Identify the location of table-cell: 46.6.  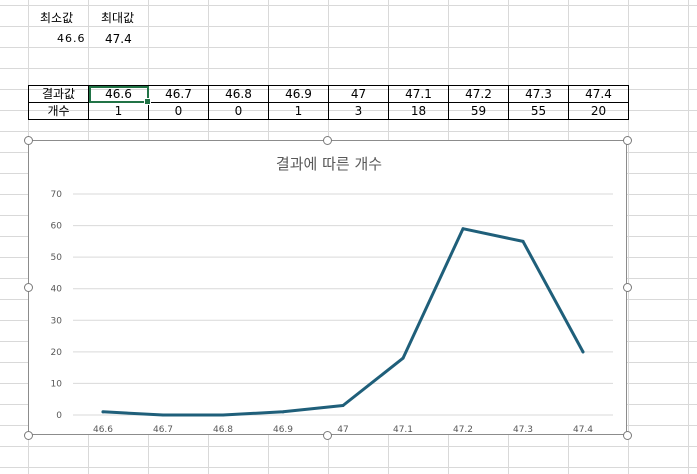
(119, 95).